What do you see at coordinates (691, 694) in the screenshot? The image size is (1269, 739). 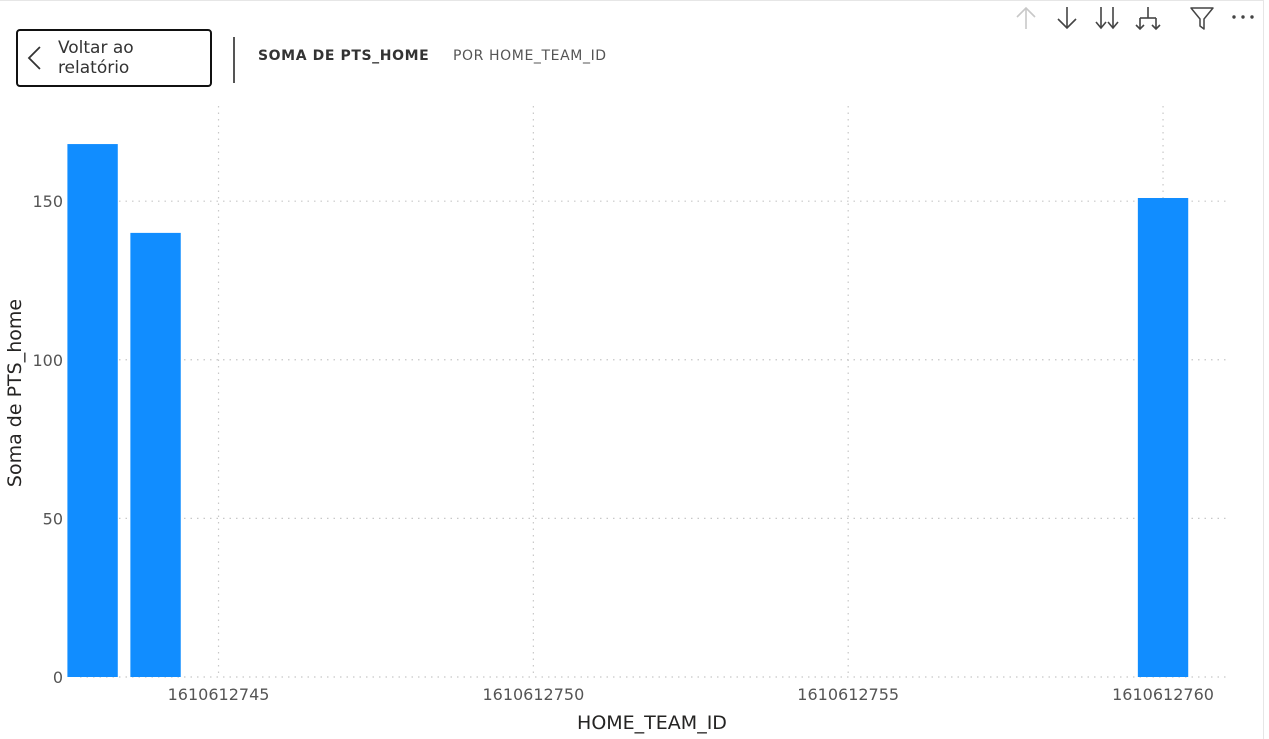 I see `x-axis-ticks: 1610612745 1610612750 1610612755 1610612760` at bounding box center [691, 694].